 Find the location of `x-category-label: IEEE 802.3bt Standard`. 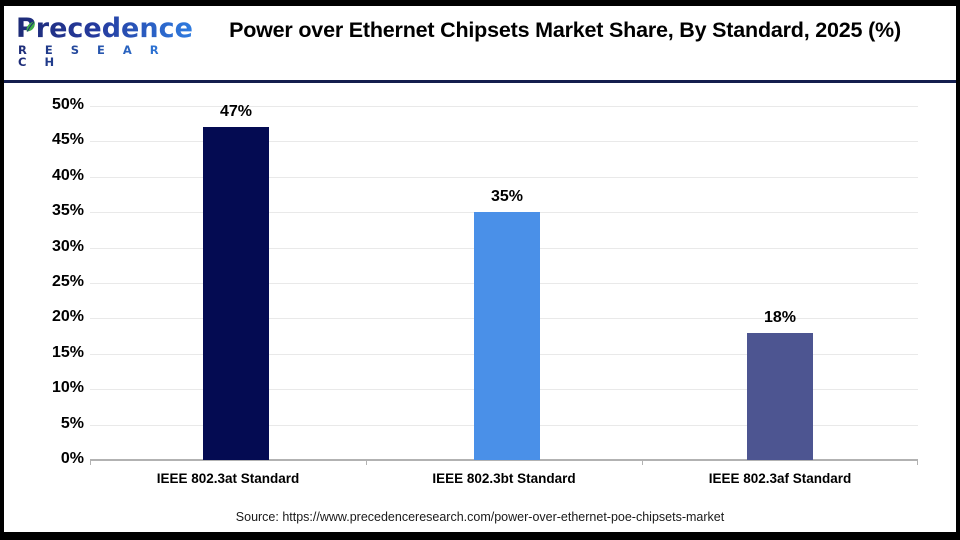

x-category-label: IEEE 802.3bt Standard is located at coordinates (504, 478).